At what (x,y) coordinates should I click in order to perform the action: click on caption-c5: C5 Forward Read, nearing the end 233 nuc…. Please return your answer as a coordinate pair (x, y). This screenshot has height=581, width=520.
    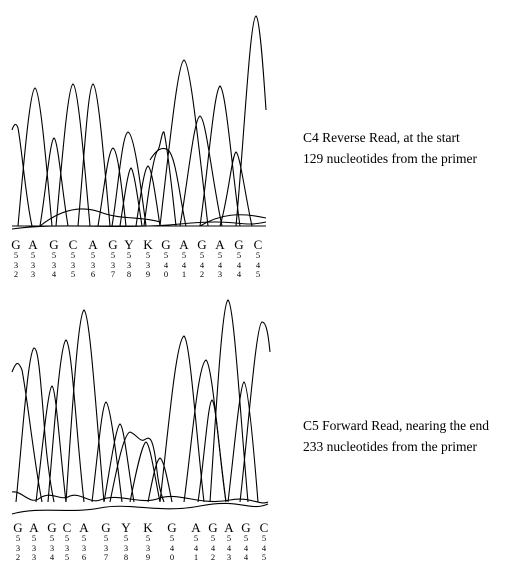
    Looking at the image, I should click on (396, 436).